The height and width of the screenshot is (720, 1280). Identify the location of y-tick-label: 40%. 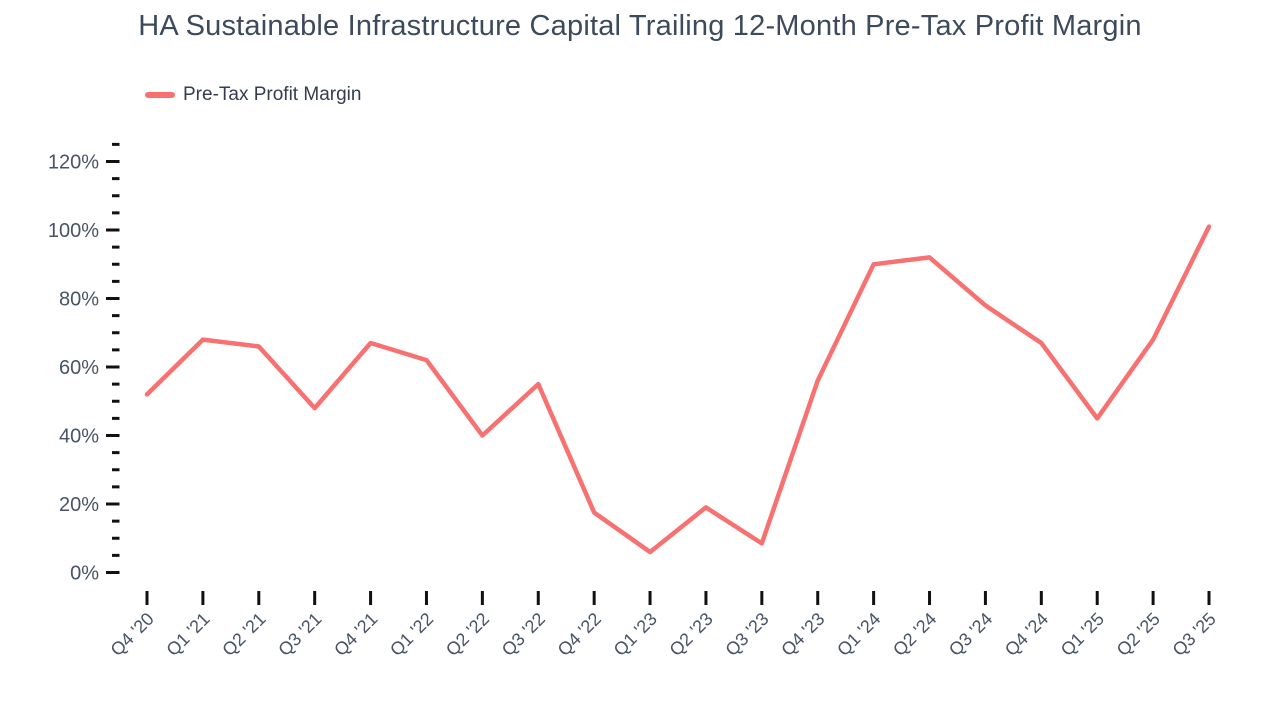
(79, 437).